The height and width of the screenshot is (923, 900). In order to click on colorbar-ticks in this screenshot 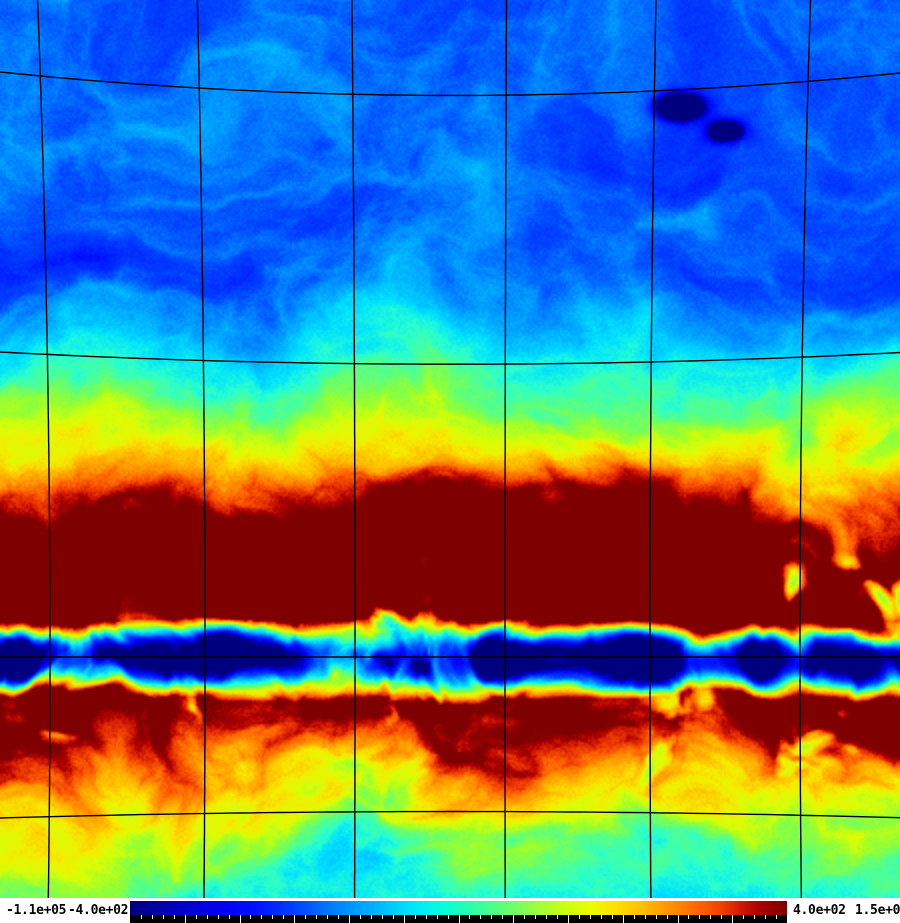, I will do `click(458, 919)`.